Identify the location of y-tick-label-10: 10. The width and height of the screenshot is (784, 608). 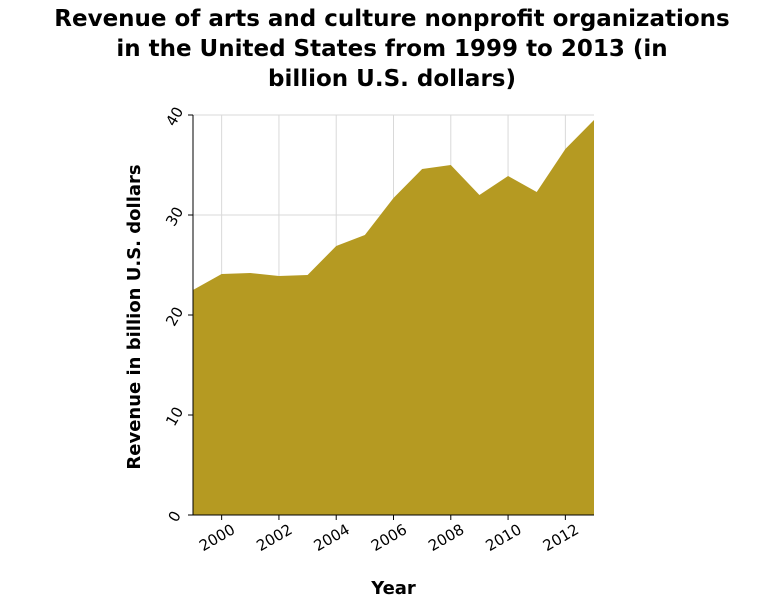
(174, 417).